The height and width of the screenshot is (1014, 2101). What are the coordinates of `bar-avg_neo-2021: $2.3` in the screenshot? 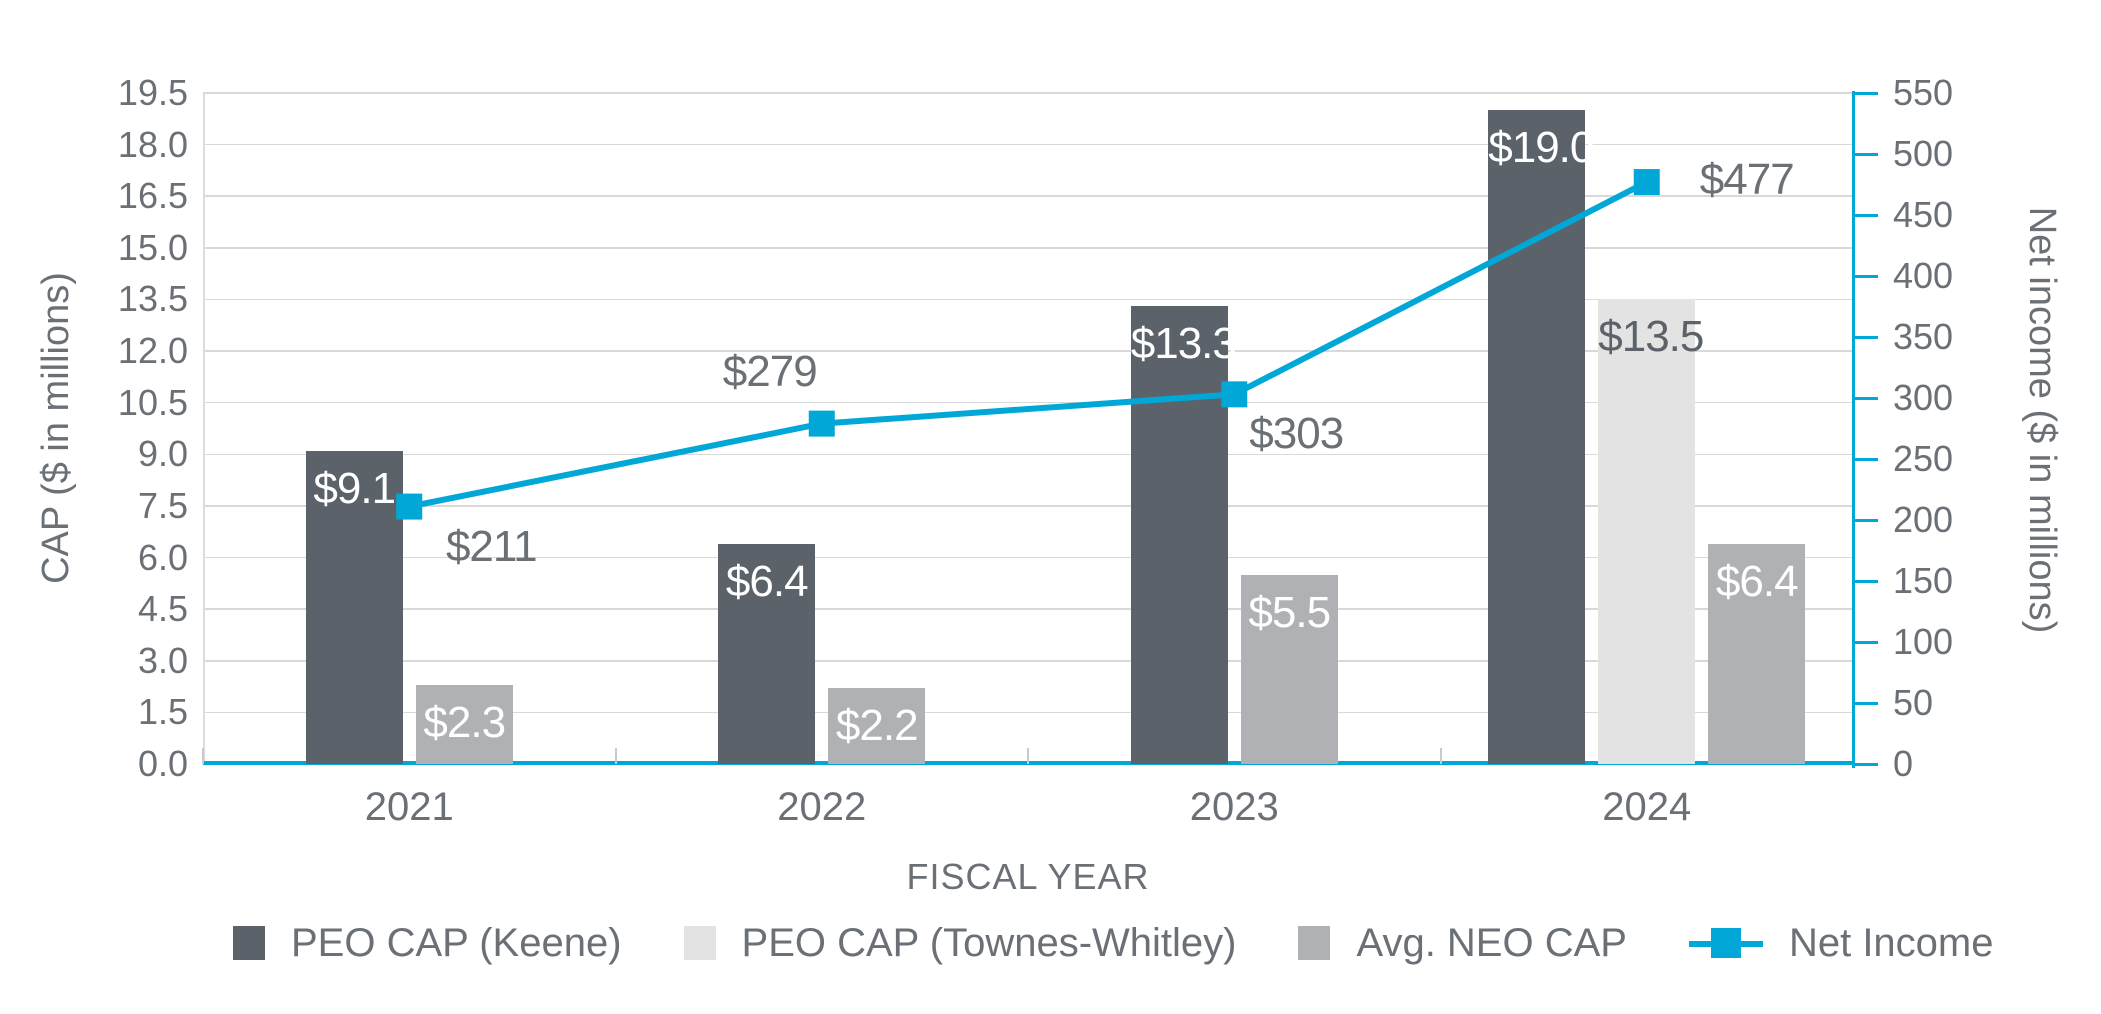 It's located at (464, 724).